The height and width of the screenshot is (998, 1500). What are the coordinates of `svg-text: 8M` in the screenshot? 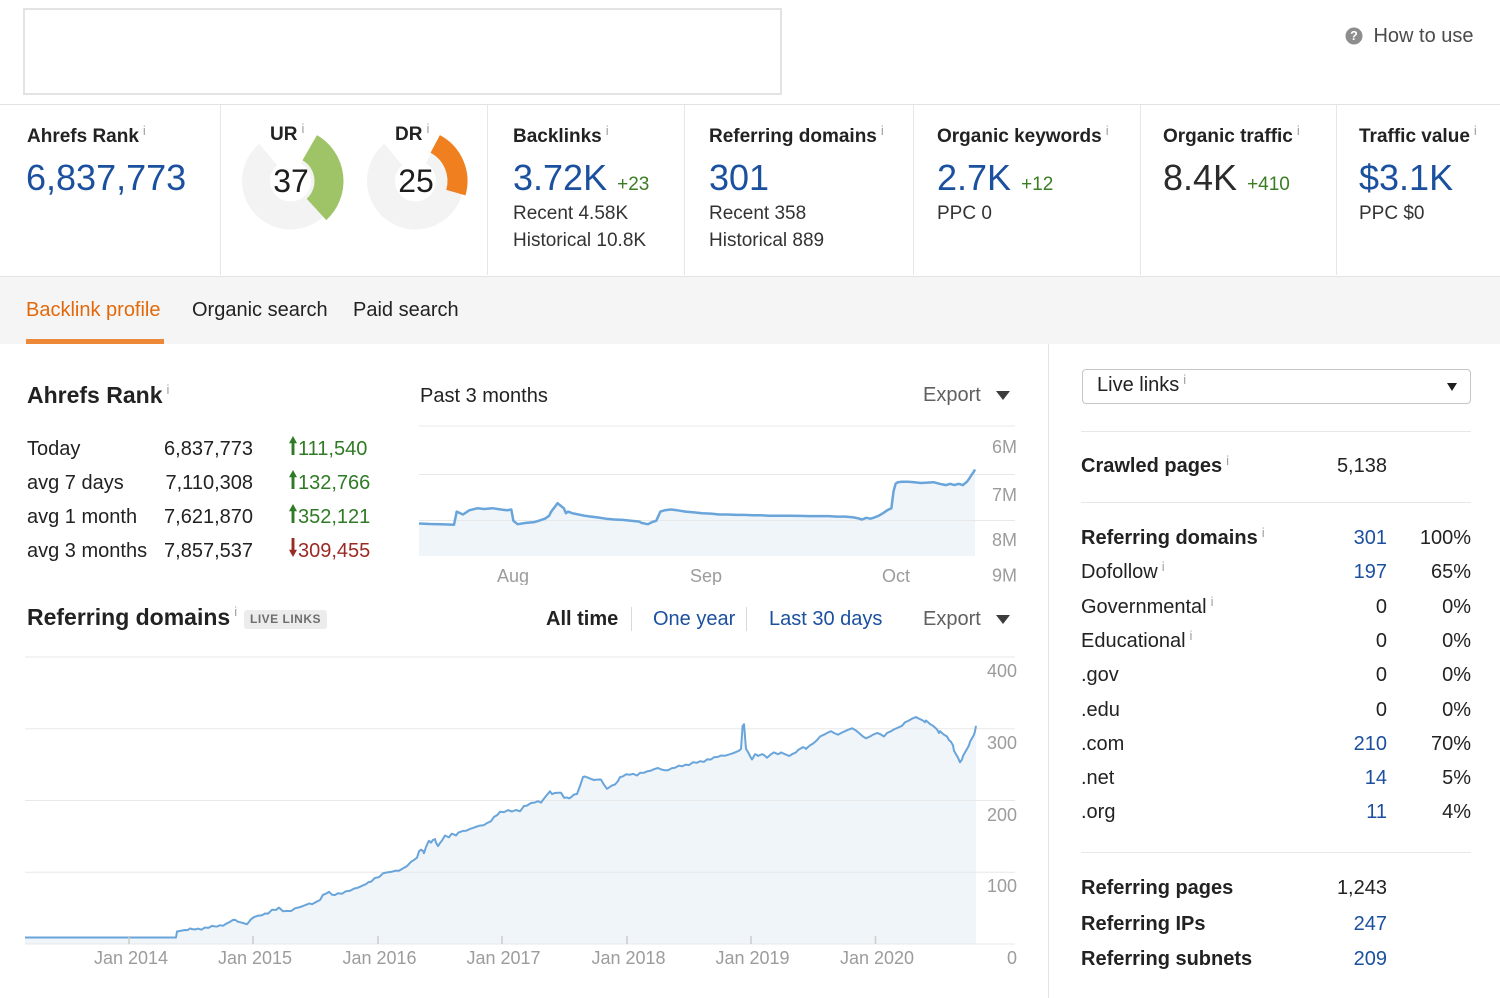 It's located at (1004, 540).